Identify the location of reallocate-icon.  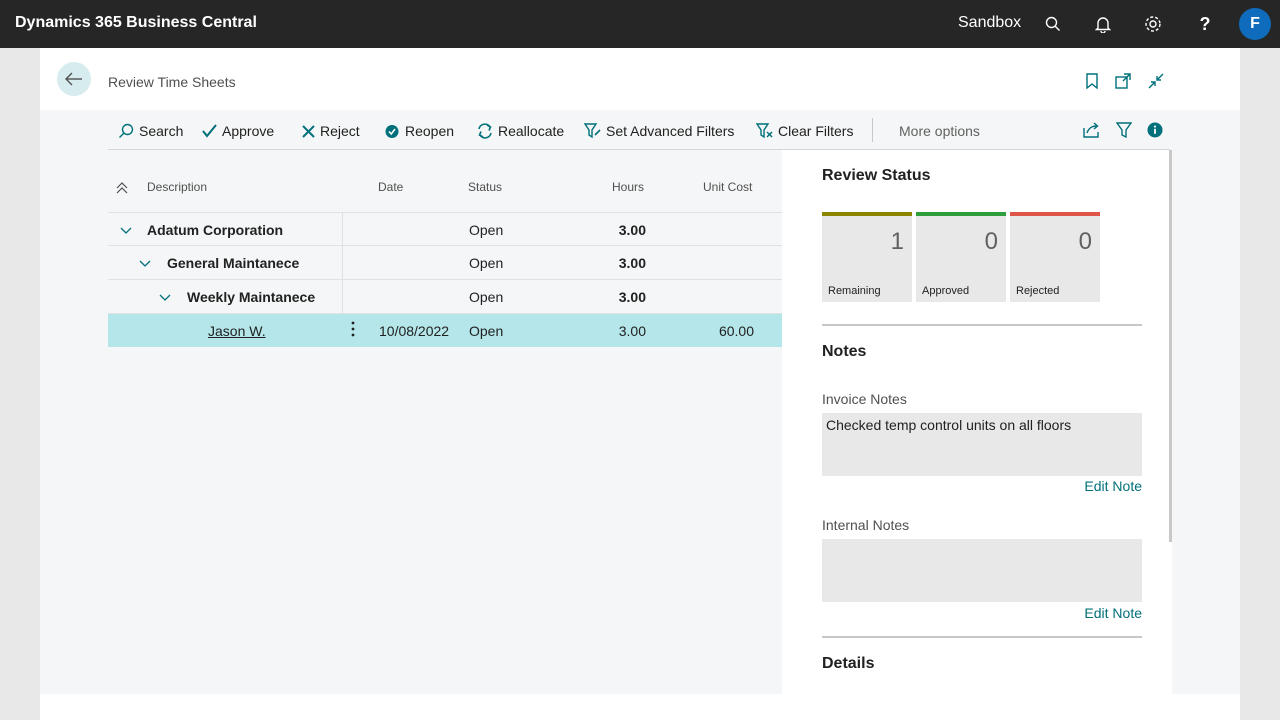
(485, 131).